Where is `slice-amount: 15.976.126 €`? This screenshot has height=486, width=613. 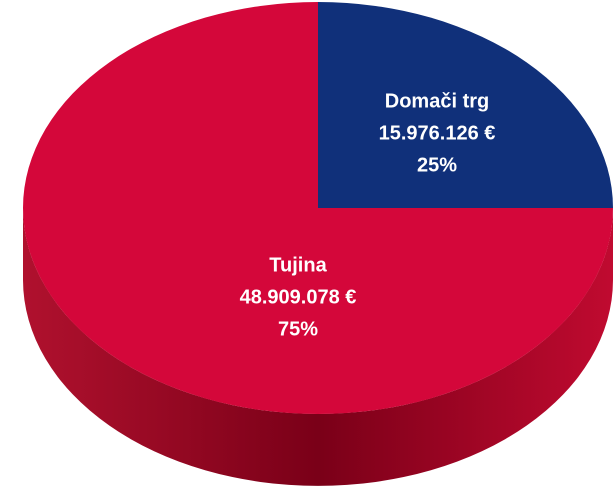
slice-amount: 15.976.126 € is located at coordinates (437, 133).